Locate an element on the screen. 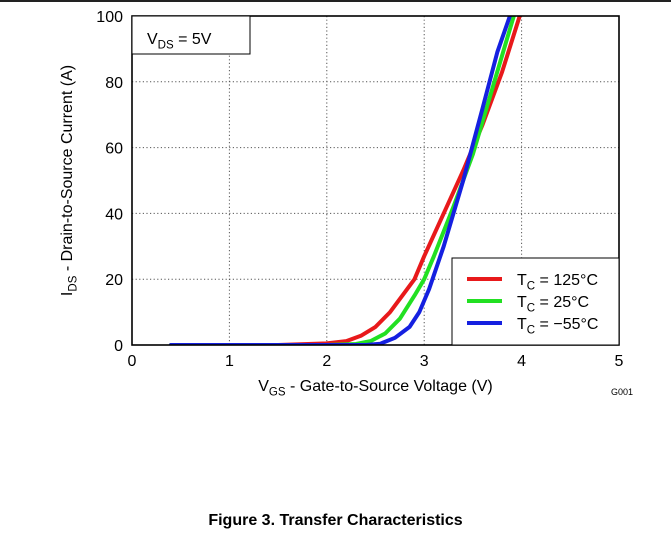 This screenshot has height=541, width=671. figure-code: G001 is located at coordinates (622, 392).